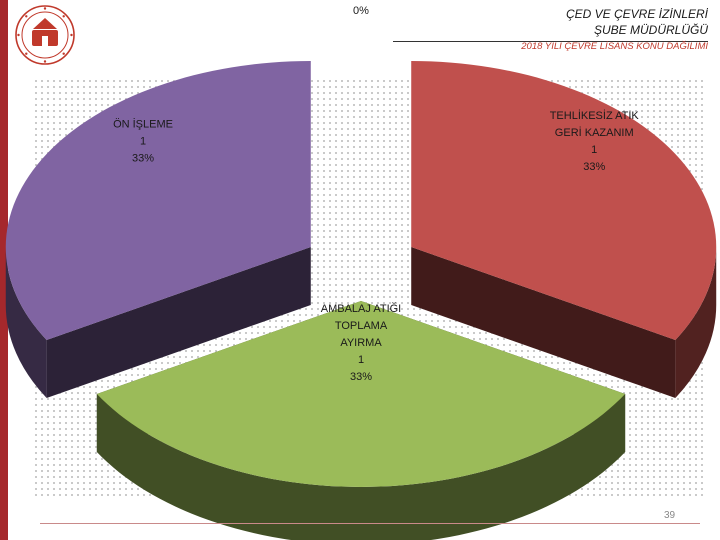  I want to click on slice-label-1-line-4: 33%, so click(361, 377).